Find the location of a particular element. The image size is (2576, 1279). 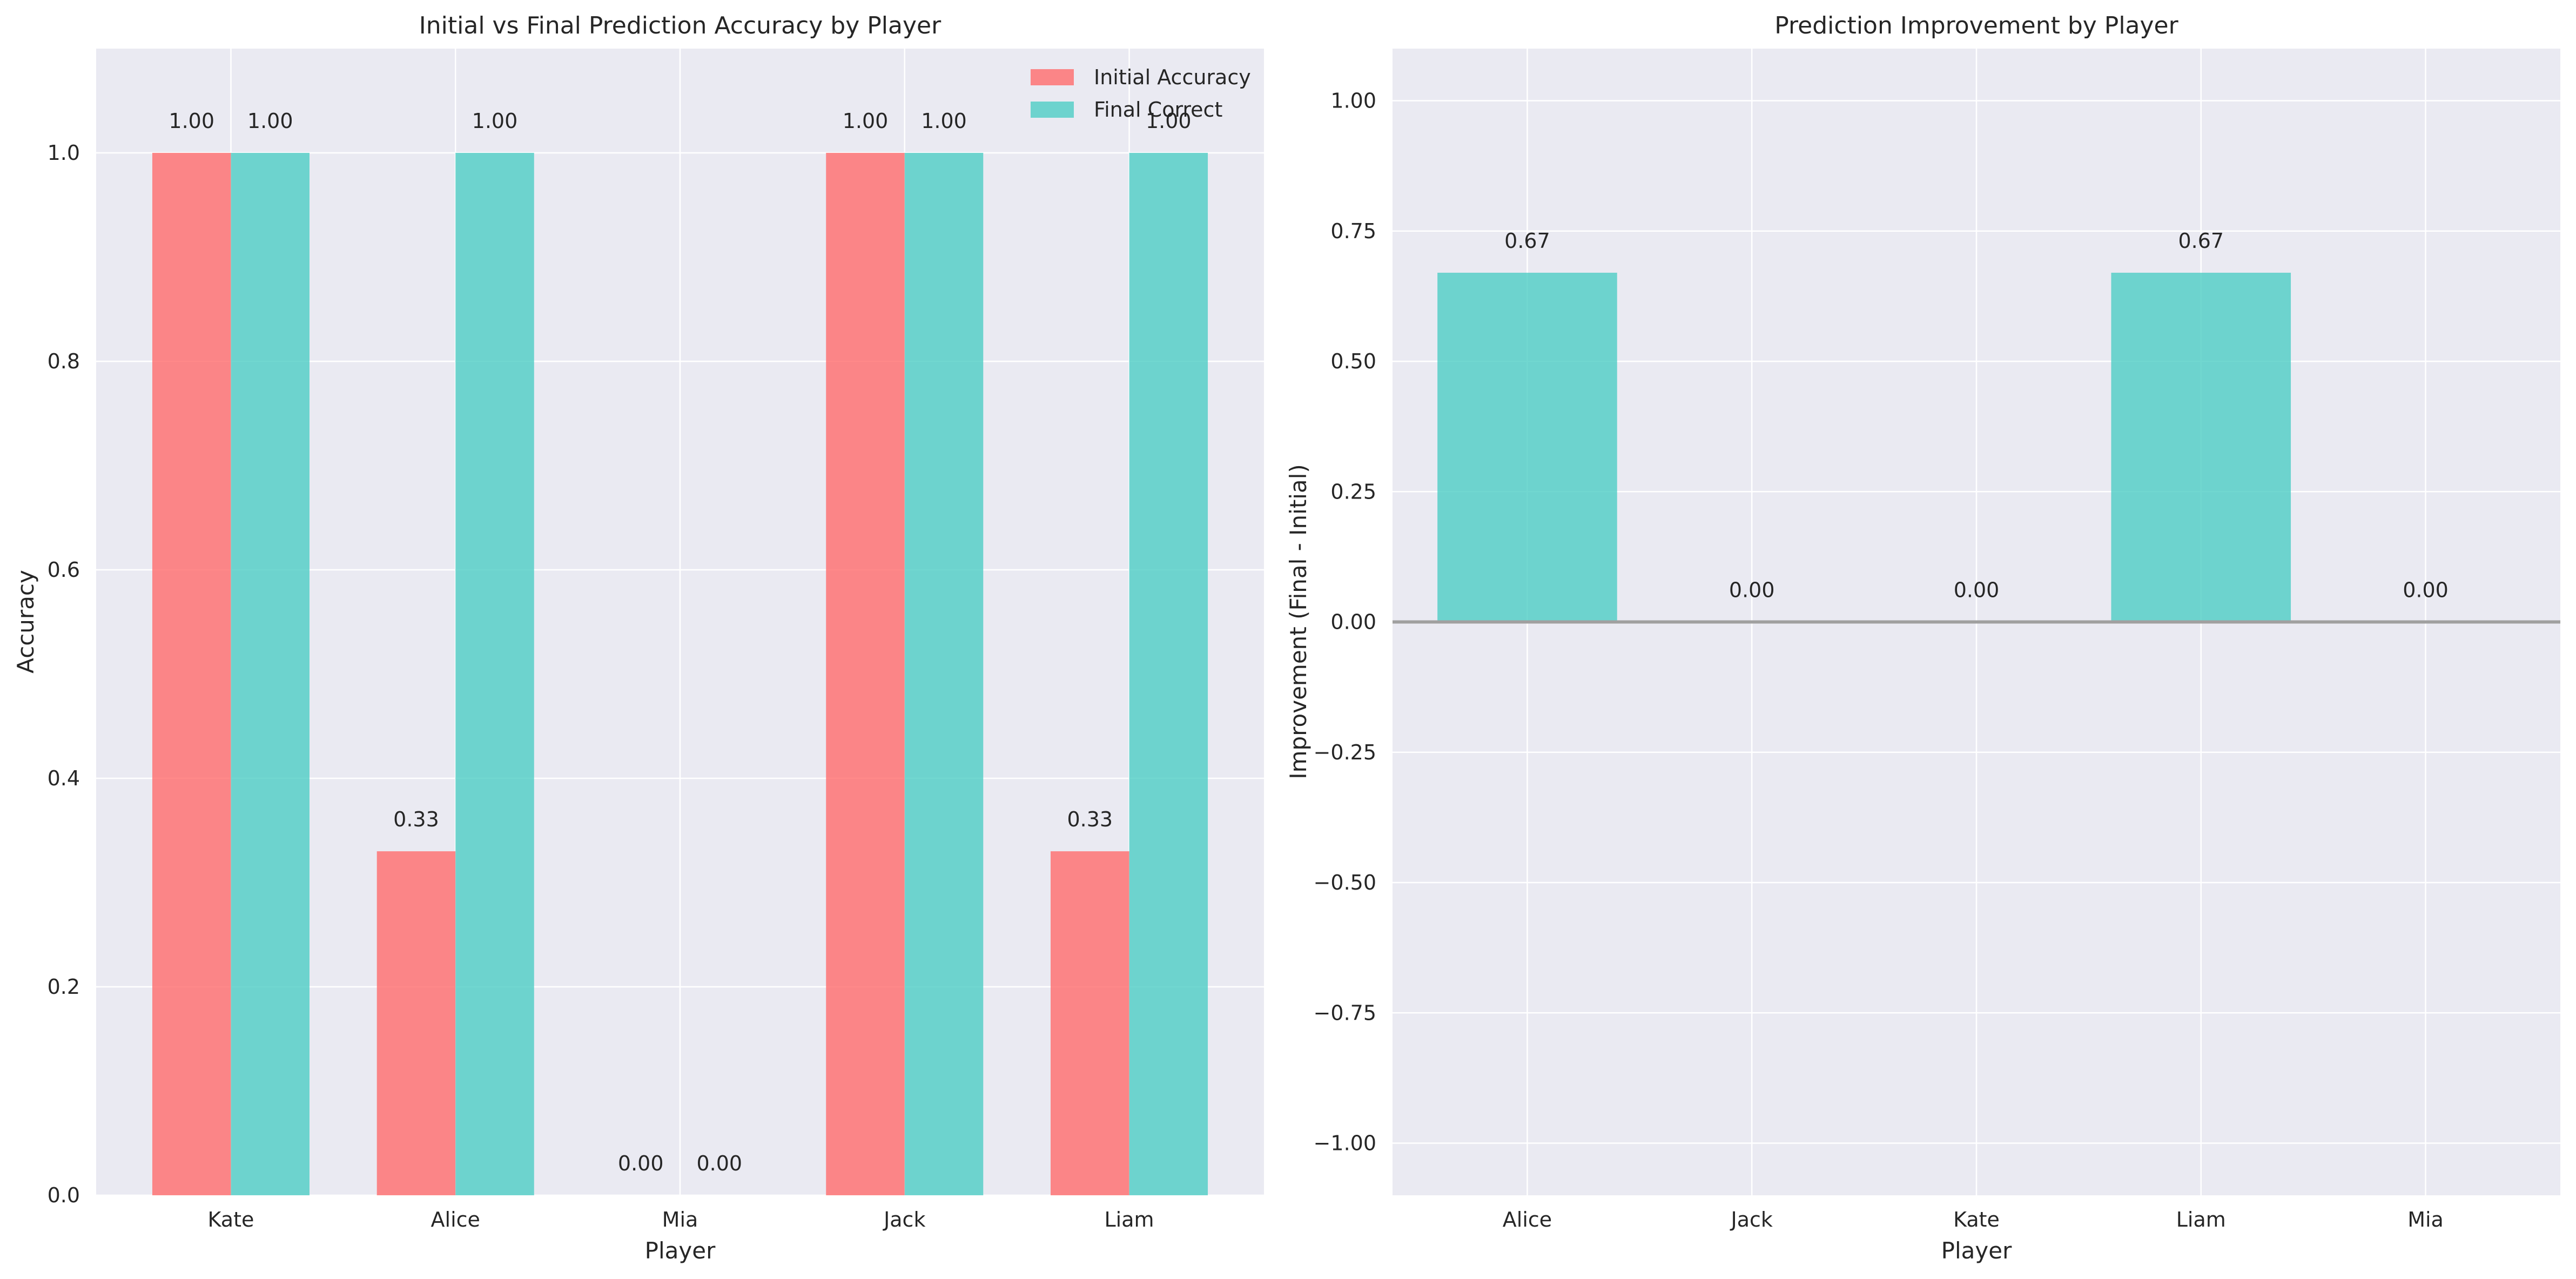

y-tick-label: 1.0 is located at coordinates (64, 153).